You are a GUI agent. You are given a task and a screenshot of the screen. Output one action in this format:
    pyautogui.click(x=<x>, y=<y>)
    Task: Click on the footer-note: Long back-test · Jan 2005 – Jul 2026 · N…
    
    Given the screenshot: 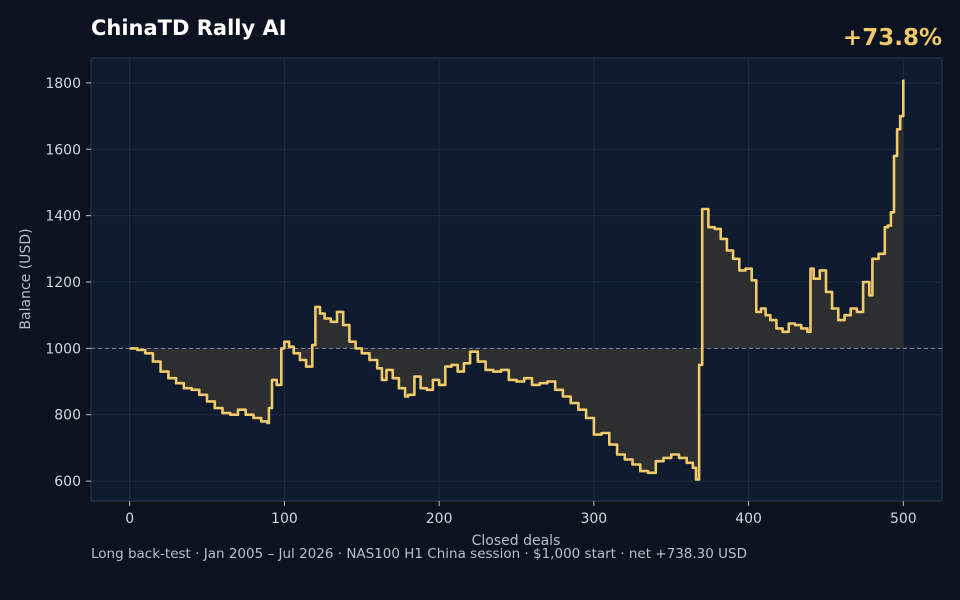 What is the action you would take?
    pyautogui.click(x=419, y=554)
    